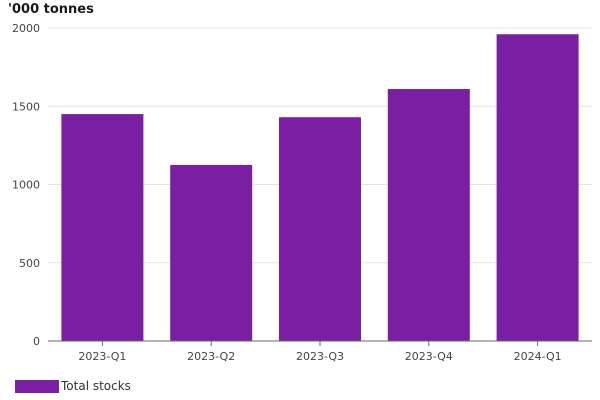 The width and height of the screenshot is (600, 400). Describe the element at coordinates (96, 386) in the screenshot. I see `legend-label: Total stocks` at that location.